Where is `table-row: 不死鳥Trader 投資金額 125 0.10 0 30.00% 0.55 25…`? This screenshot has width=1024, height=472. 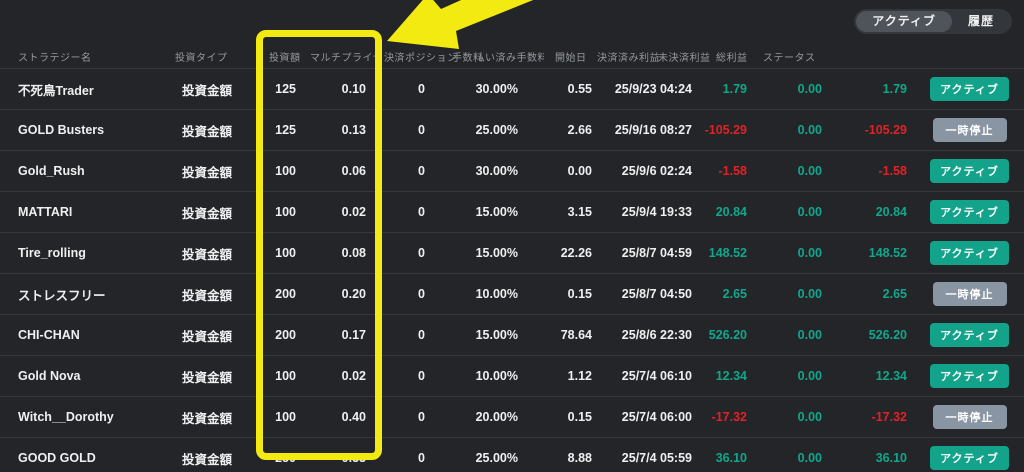 table-row: 不死鳥Trader 投資金額 125 0.10 0 30.00% 0.55 25… is located at coordinates (512, 88).